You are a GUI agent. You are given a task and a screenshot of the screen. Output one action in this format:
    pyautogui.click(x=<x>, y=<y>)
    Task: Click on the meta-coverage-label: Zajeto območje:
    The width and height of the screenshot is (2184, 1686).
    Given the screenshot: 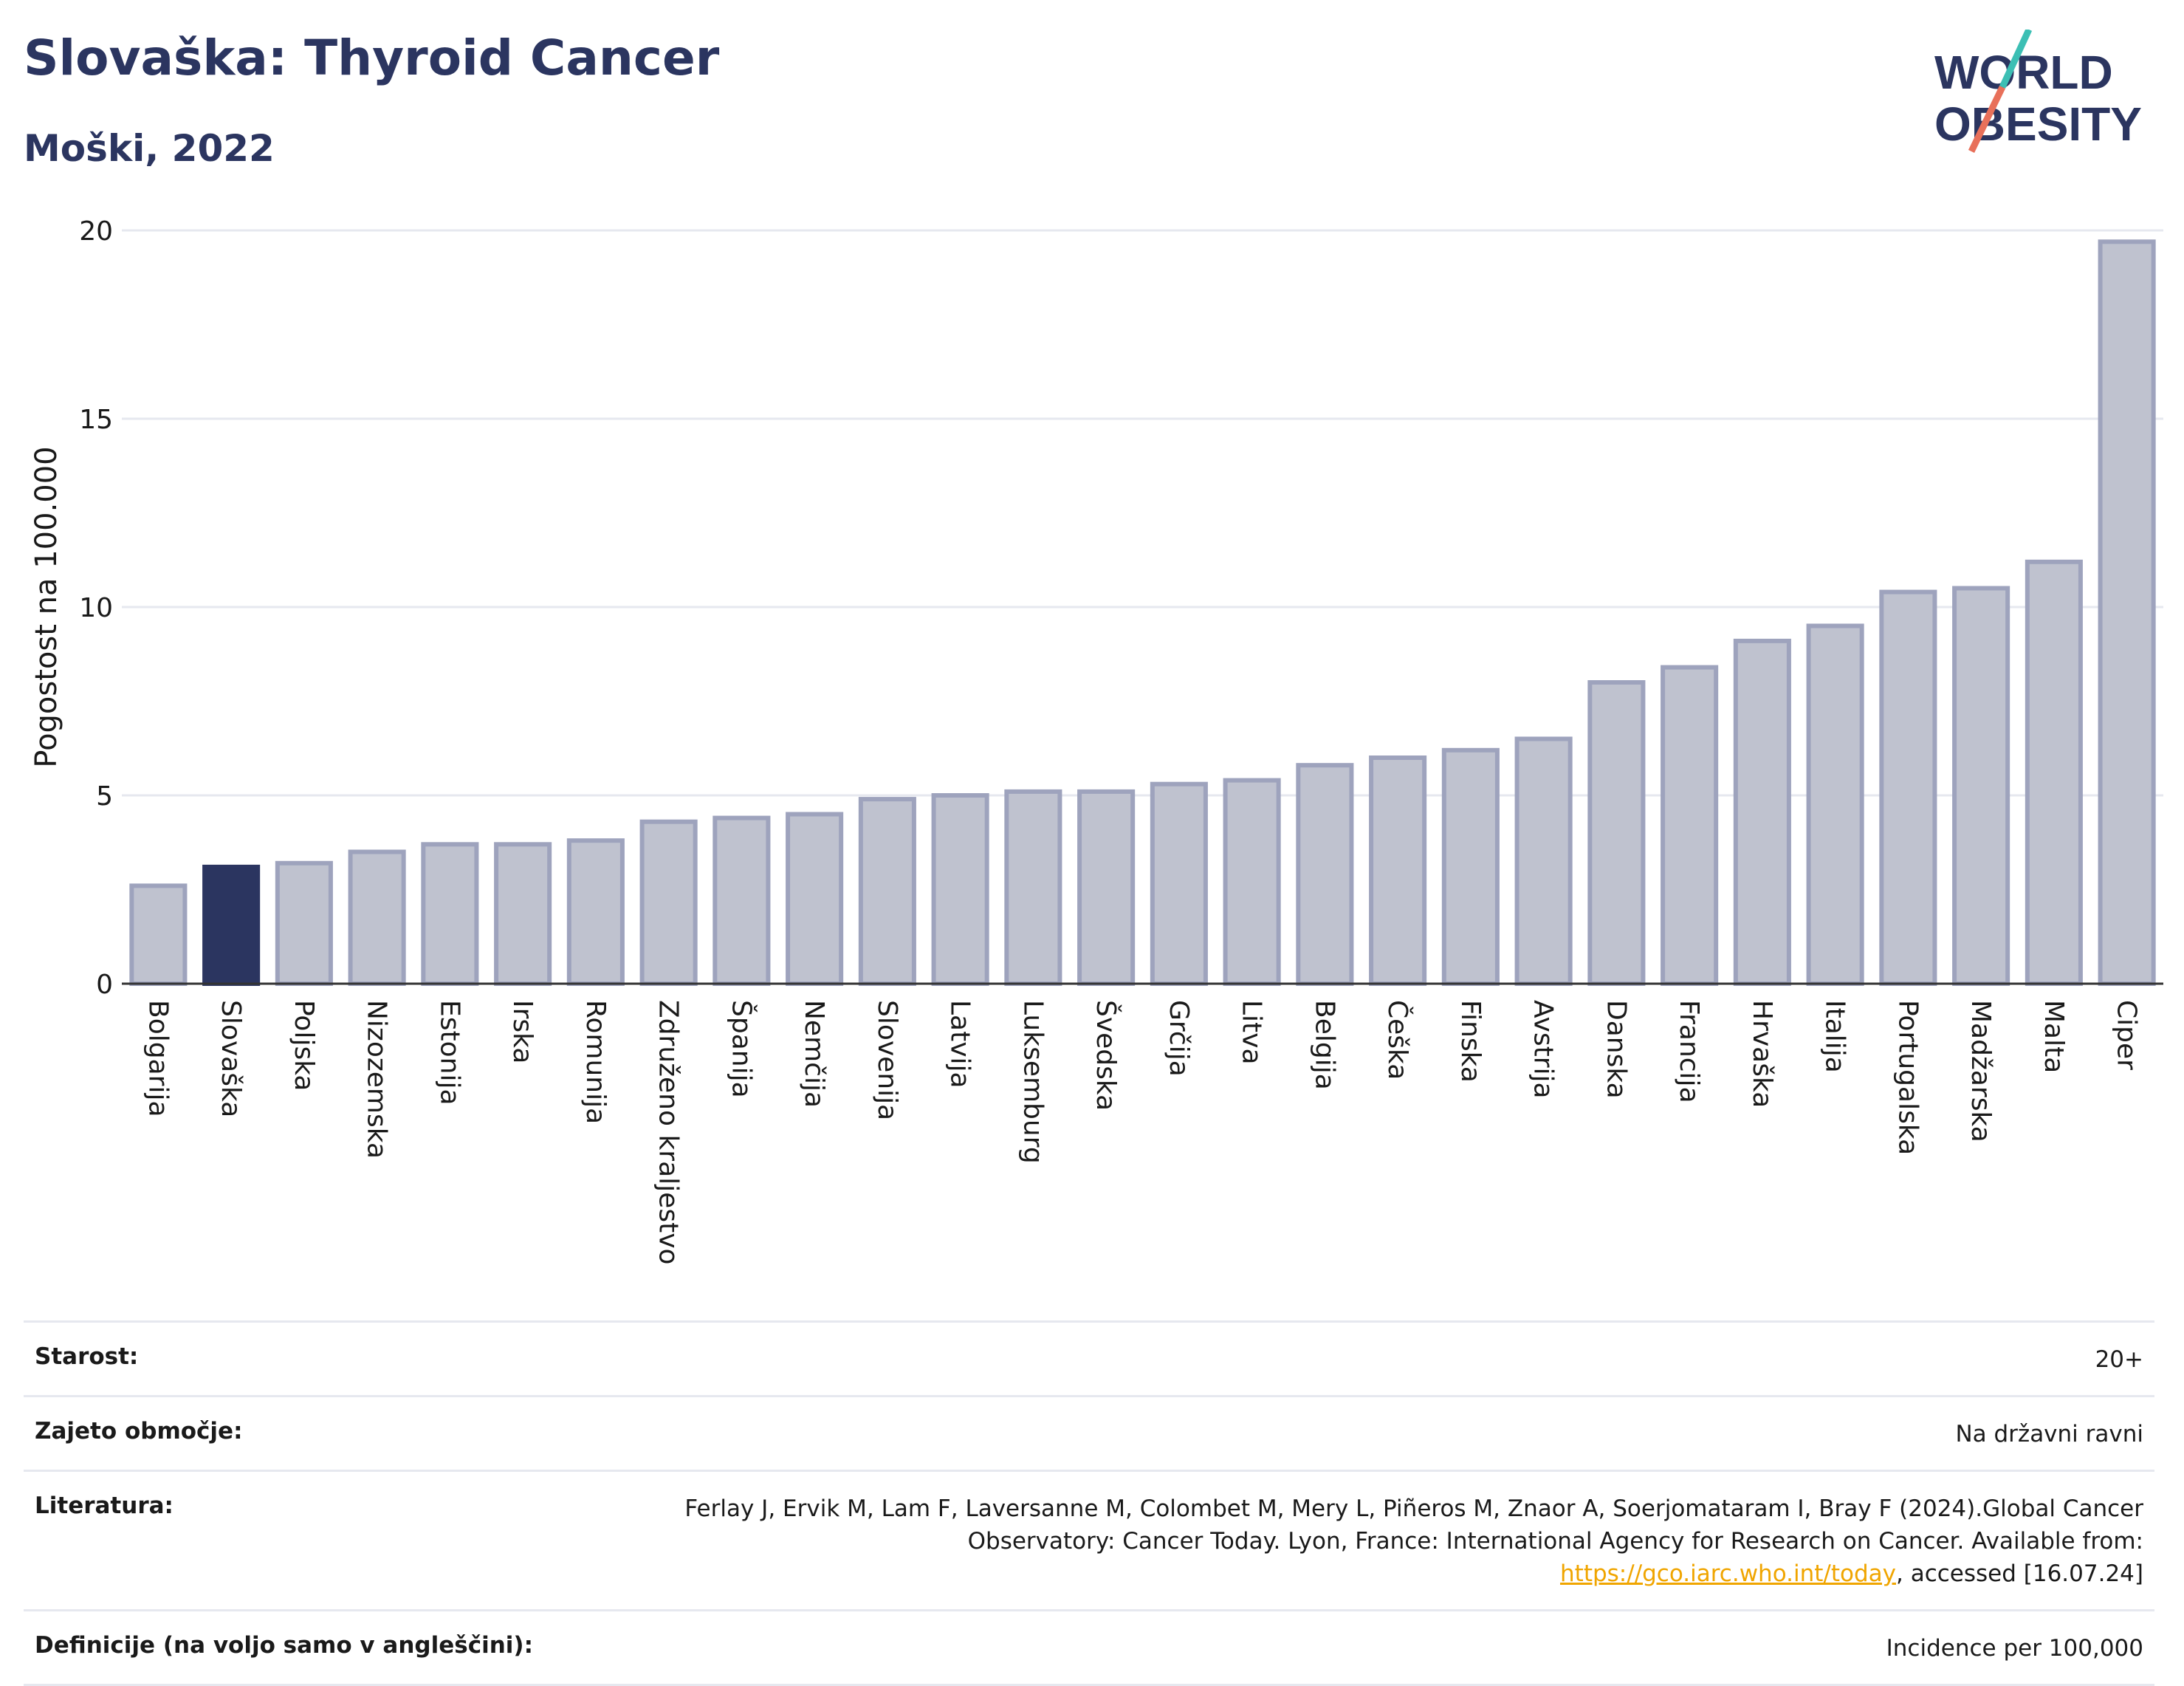 What is the action you would take?
    pyautogui.click(x=139, y=1431)
    